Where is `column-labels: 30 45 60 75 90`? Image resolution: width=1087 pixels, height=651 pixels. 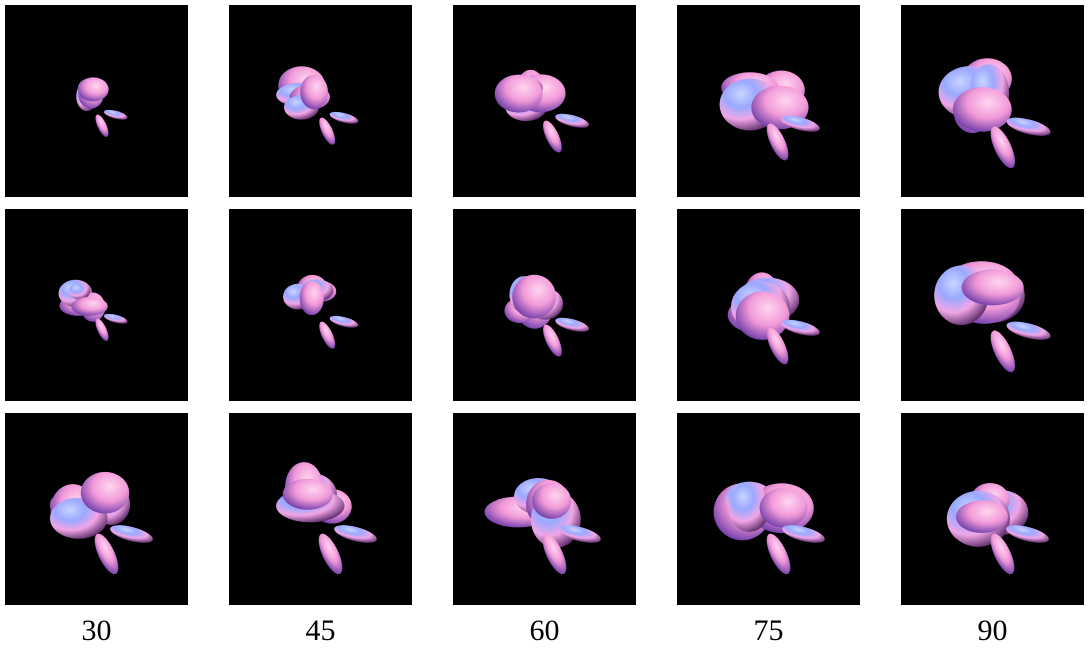 column-labels: 30 45 60 75 90 is located at coordinates (545, 630).